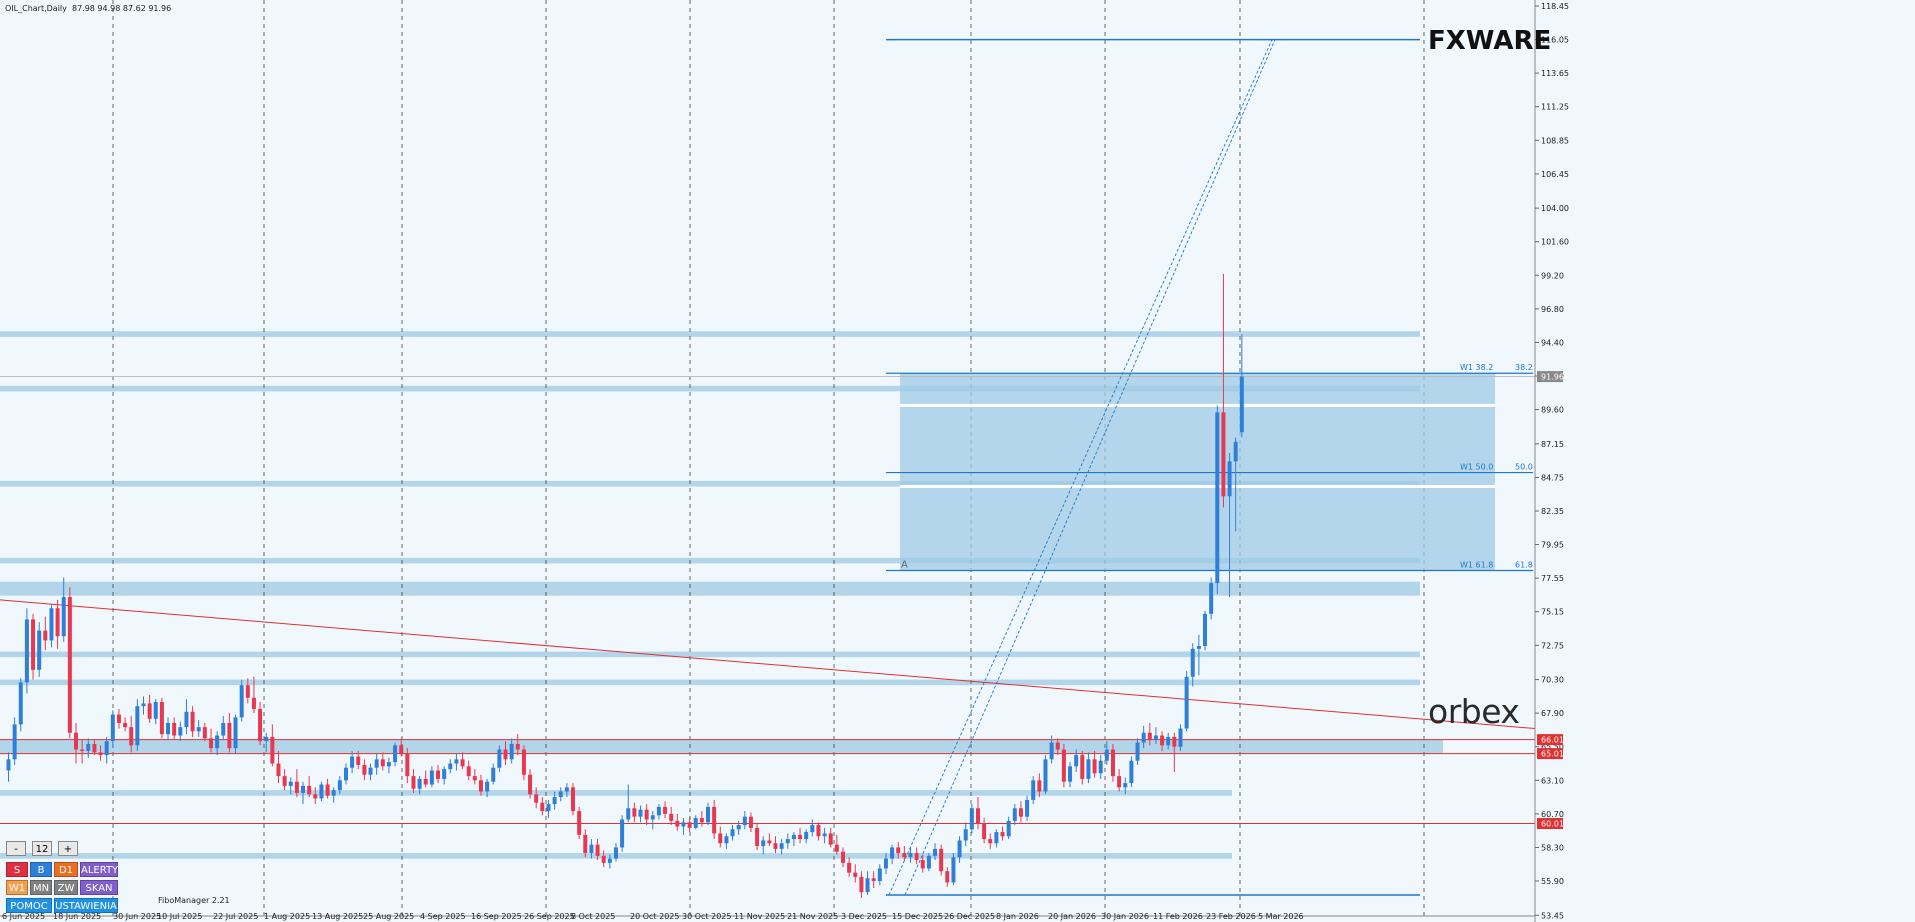 This screenshot has height=922, width=1915. Describe the element at coordinates (1474, 711) in the screenshot. I see `orbex-logo: orbex` at that location.